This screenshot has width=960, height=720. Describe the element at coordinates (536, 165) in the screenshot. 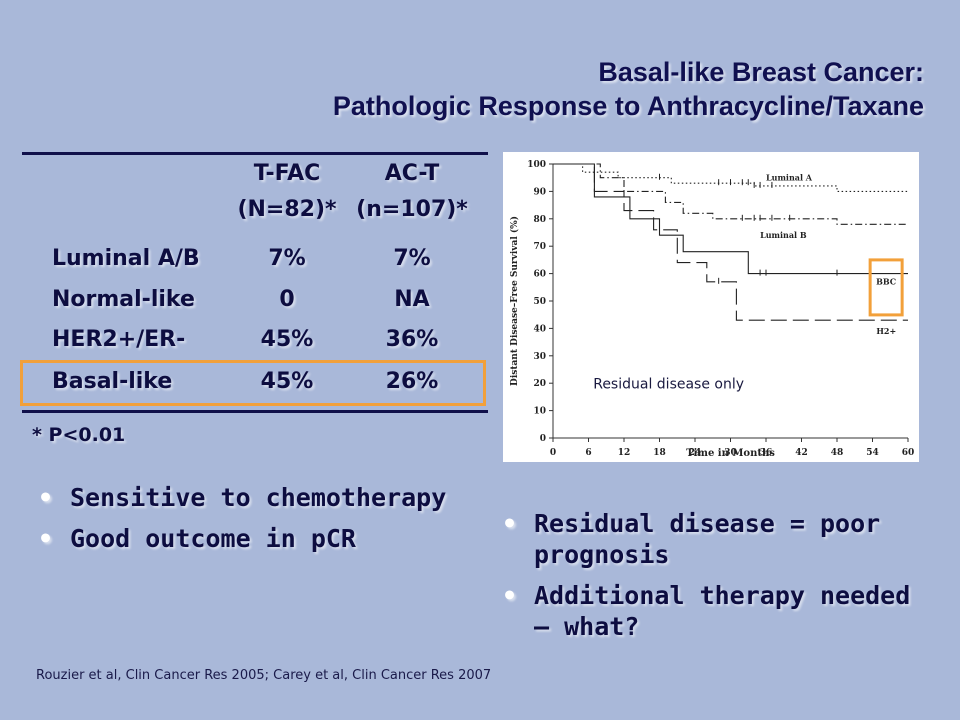

I see `y-tick-label: 100` at that location.